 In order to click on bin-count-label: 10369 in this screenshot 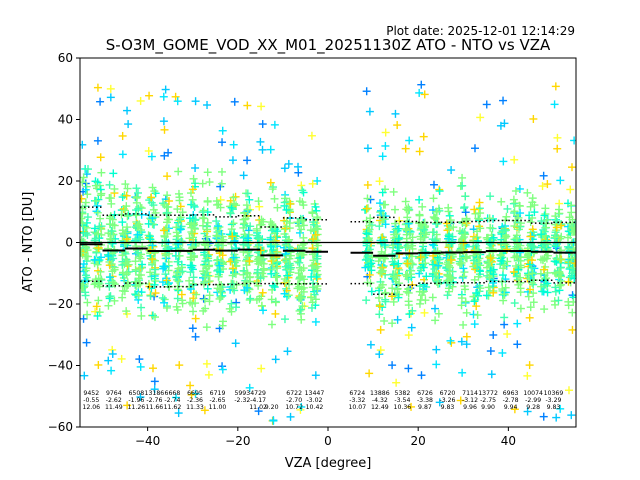, I will do `click(554, 393)`.